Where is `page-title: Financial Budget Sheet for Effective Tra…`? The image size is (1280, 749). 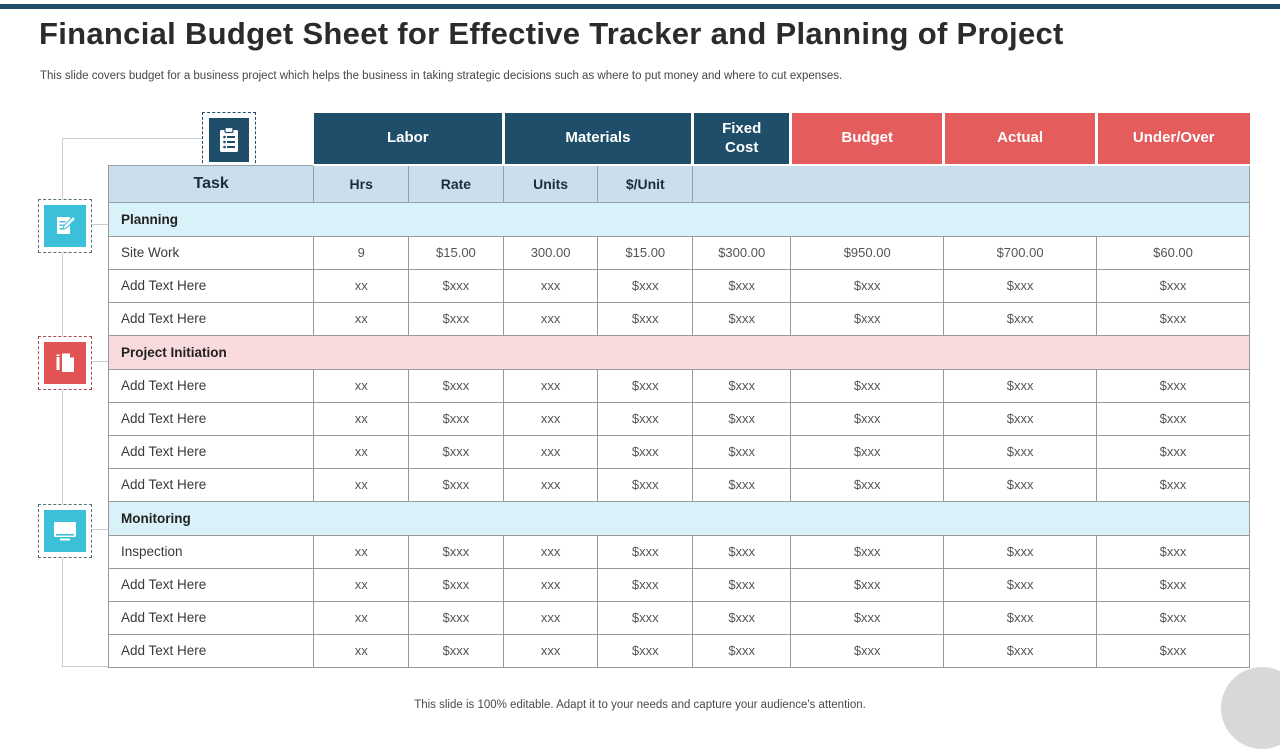
page-title: Financial Budget Sheet for Effective Tra… is located at coordinates (551, 33).